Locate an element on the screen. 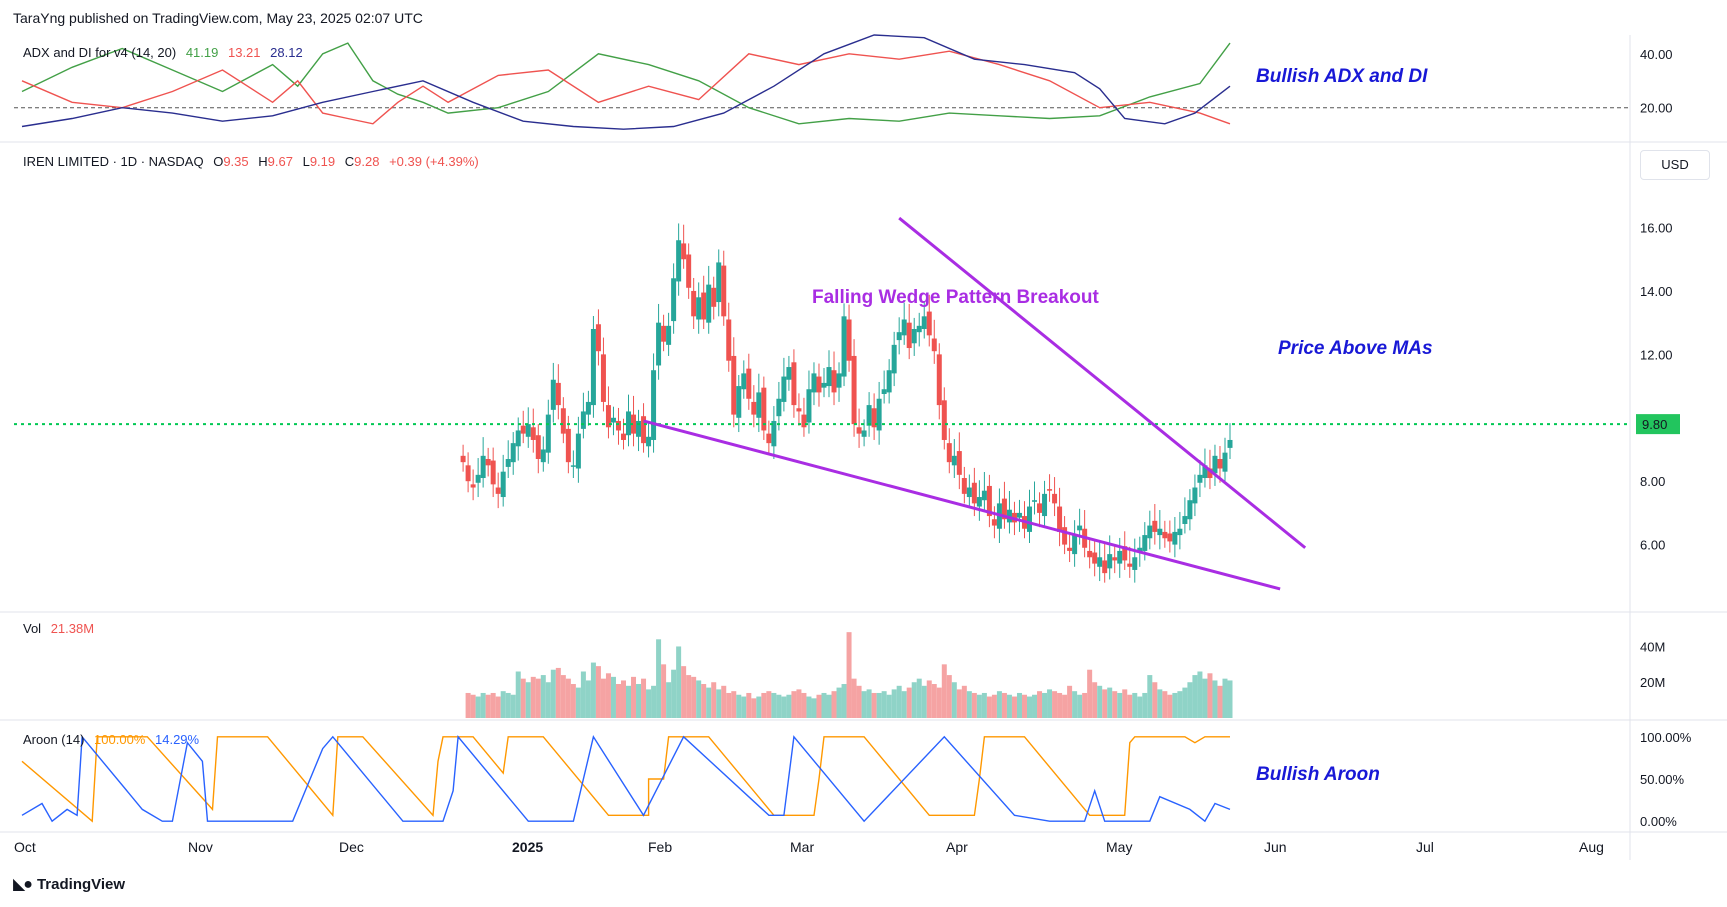  wedge-lower-line is located at coordinates (962, 505).